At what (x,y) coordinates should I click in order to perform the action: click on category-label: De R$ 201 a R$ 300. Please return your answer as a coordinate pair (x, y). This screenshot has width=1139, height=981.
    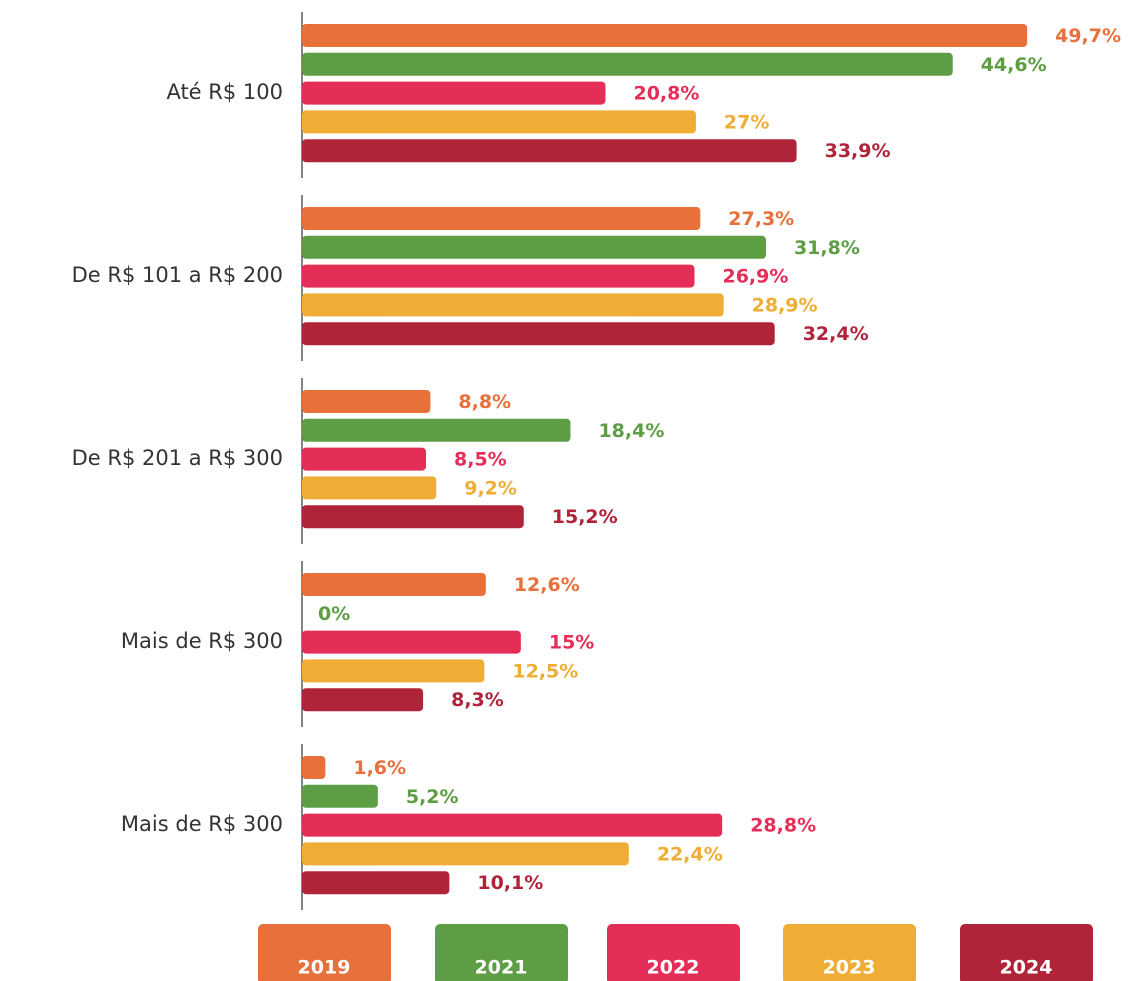
    Looking at the image, I should click on (177, 458).